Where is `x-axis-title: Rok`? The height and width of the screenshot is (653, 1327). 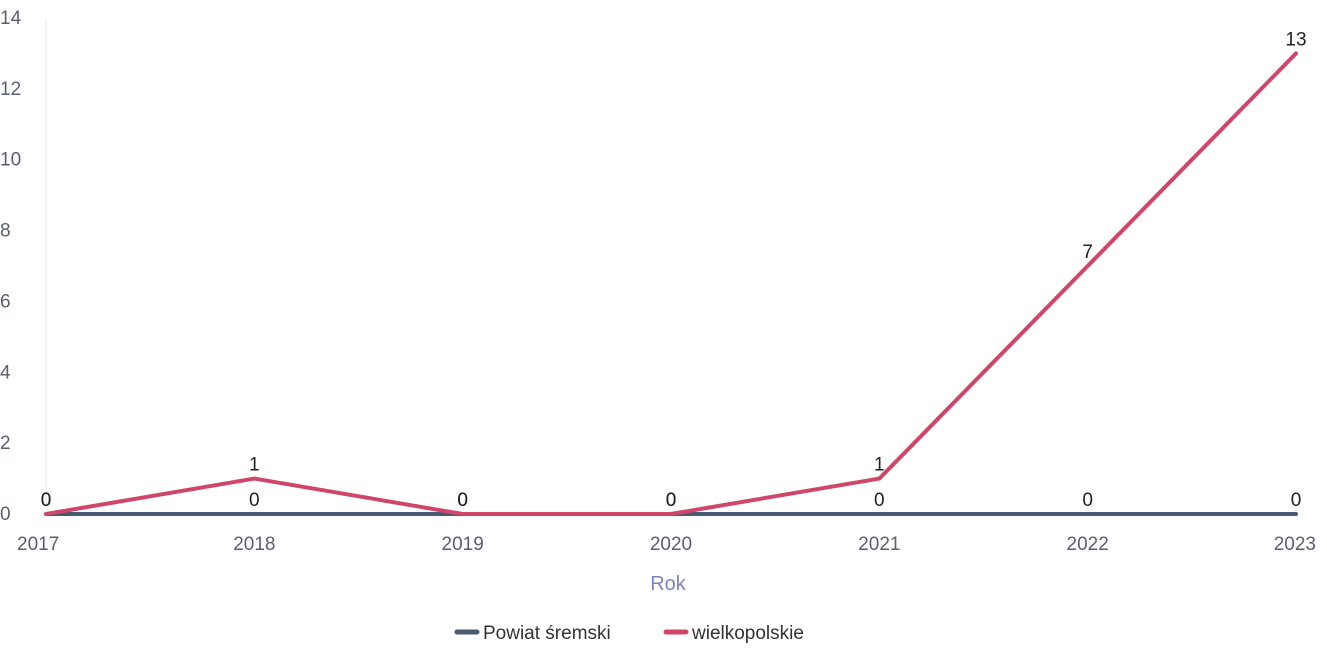
x-axis-title: Rok is located at coordinates (668, 584).